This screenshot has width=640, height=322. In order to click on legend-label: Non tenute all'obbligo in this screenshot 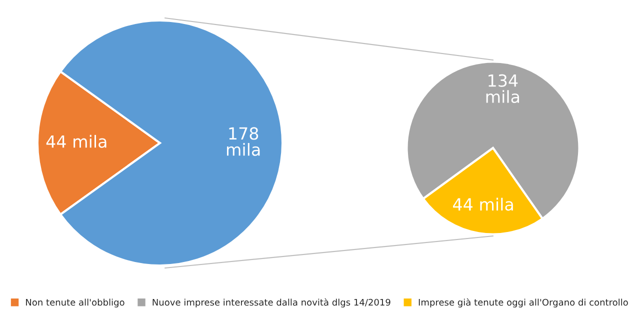, I will do `click(75, 303)`.